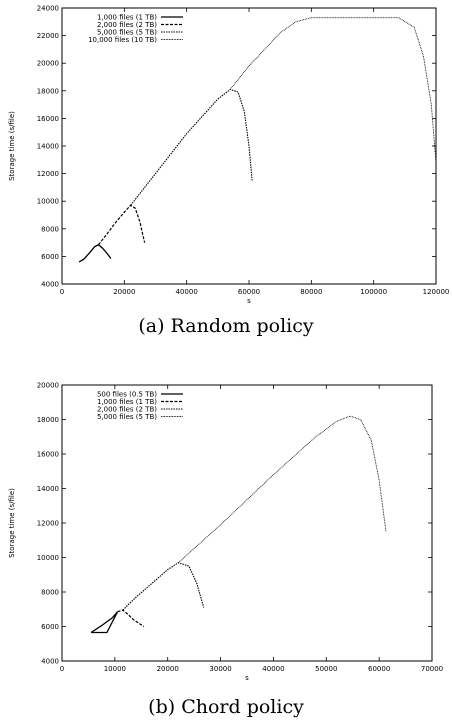 This screenshot has height=724, width=452. Describe the element at coordinates (326, 669) in the screenshot. I see `x-tick-label: 50000` at that location.